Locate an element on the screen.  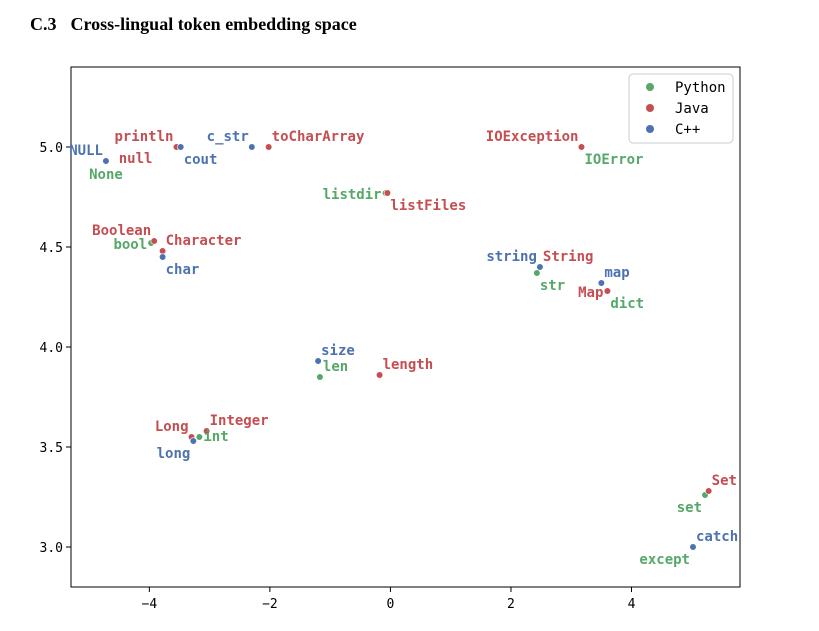
label-cpp-char: char is located at coordinates (183, 270).